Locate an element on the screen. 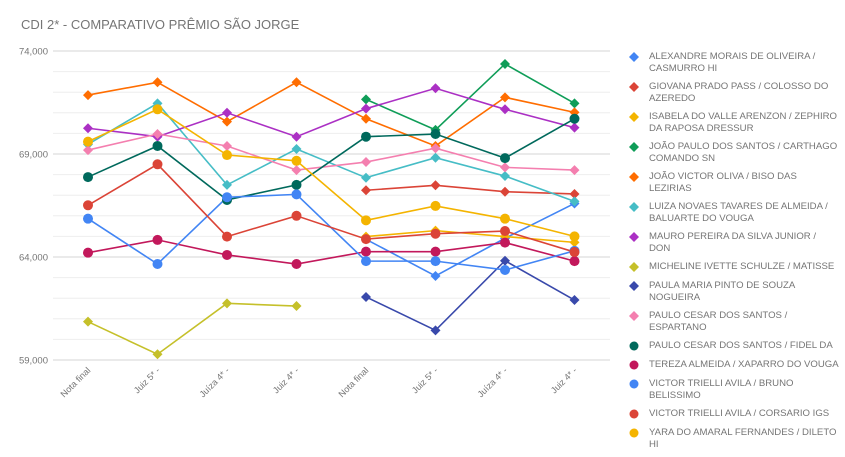 This screenshot has width=845, height=457. legend-label: JOÃO VICTOR OLIVA / BISO DAS LEZIRIAS is located at coordinates (723, 182).